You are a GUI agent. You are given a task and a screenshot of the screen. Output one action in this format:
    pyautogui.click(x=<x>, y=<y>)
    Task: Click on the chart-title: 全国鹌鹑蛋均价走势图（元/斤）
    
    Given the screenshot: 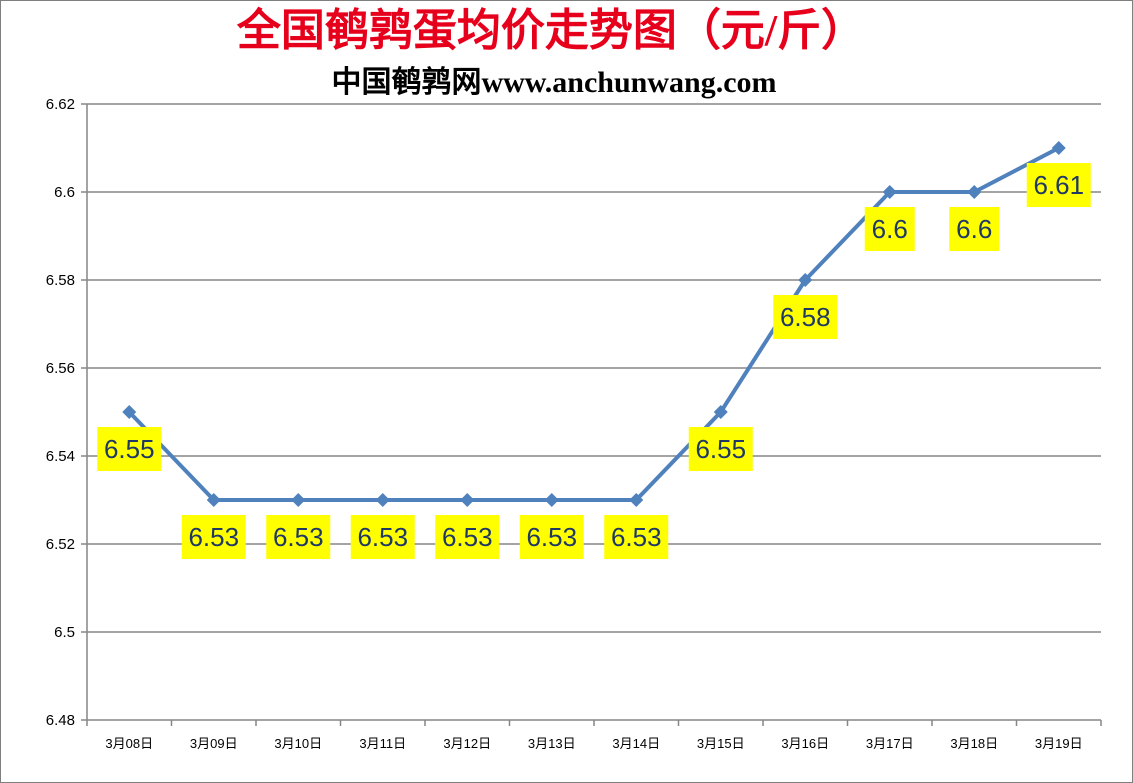 What is the action you would take?
    pyautogui.click(x=551, y=30)
    